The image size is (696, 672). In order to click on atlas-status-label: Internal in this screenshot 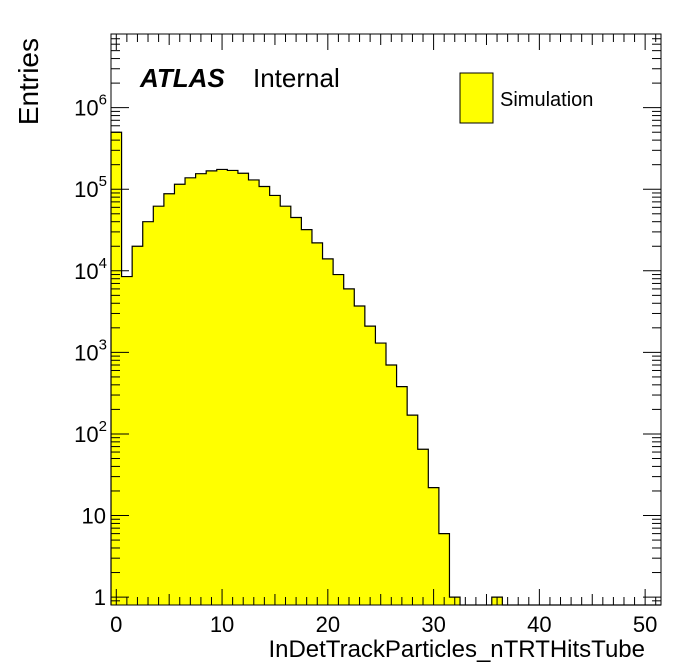, I will do `click(296, 78)`.